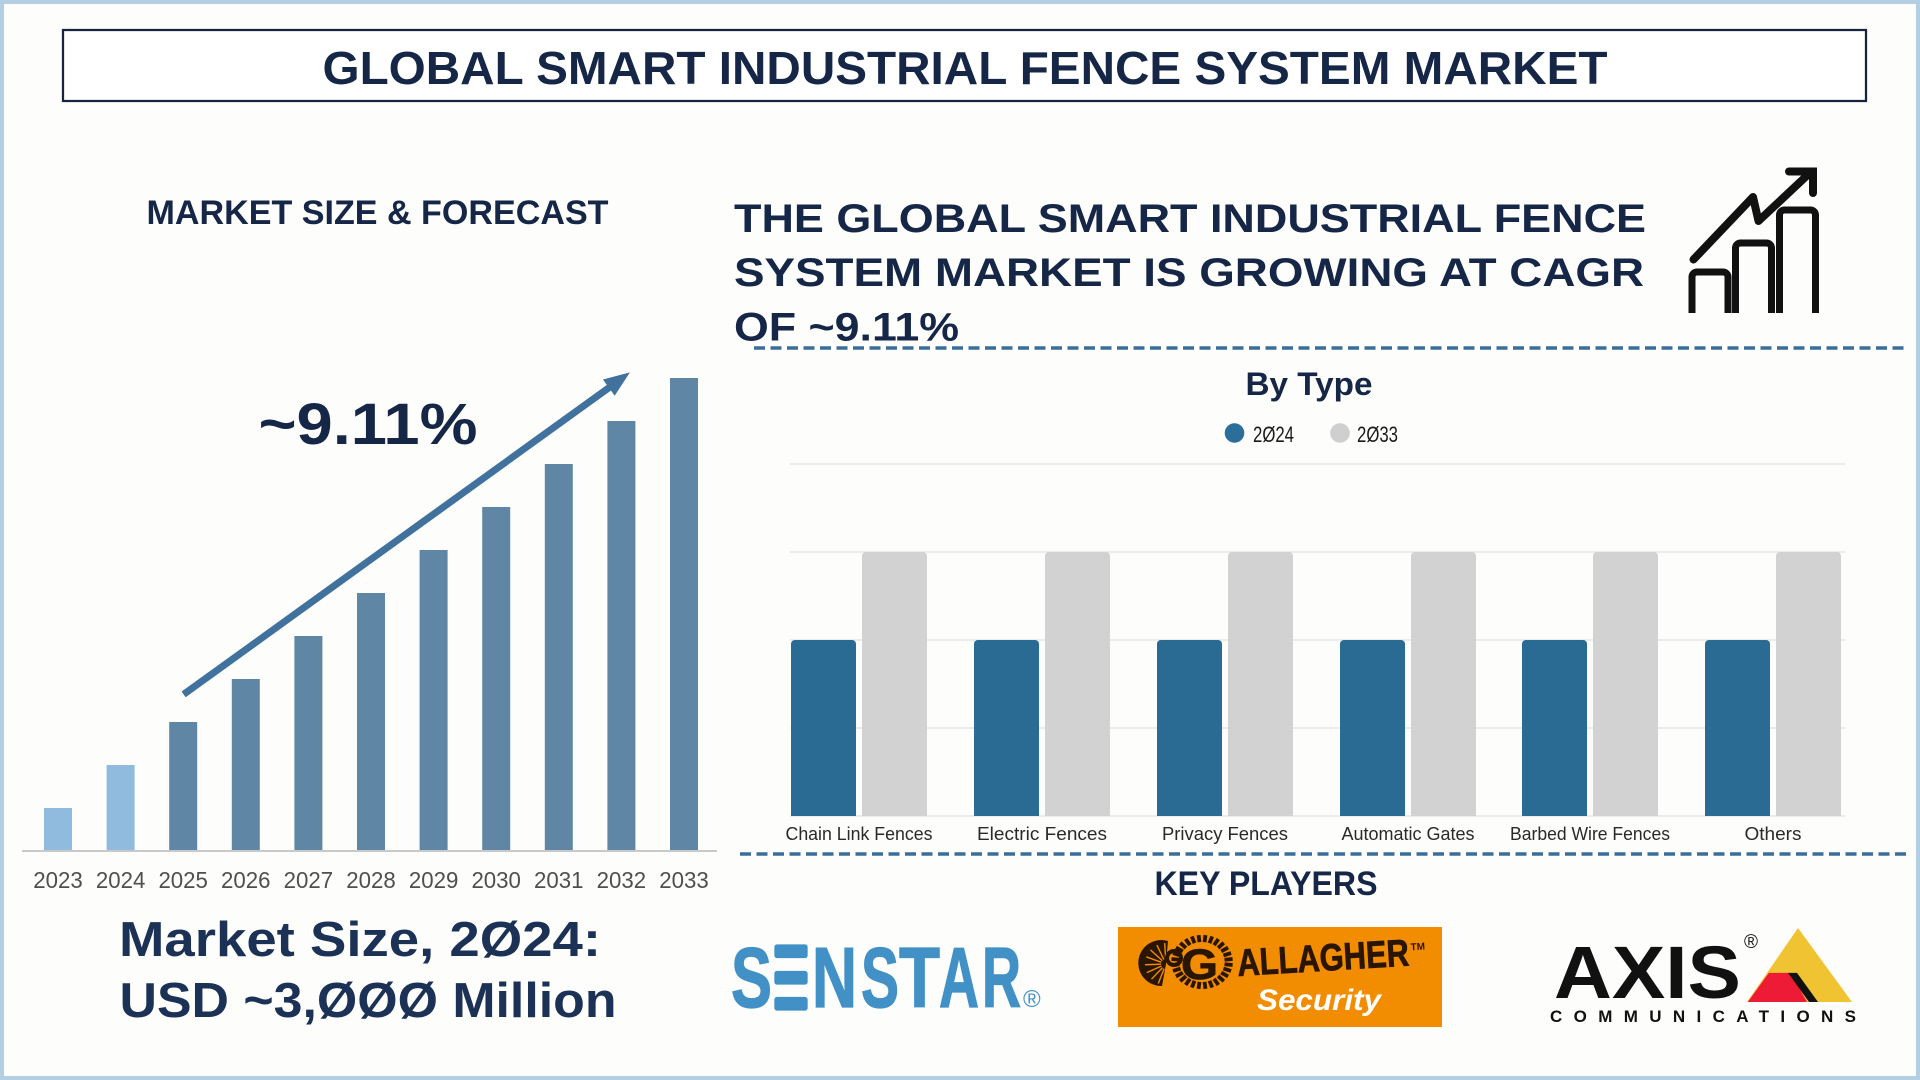 Image resolution: width=1920 pixels, height=1080 pixels. What do you see at coordinates (919, 978) in the screenshot?
I see `svg-text: T` at bounding box center [919, 978].